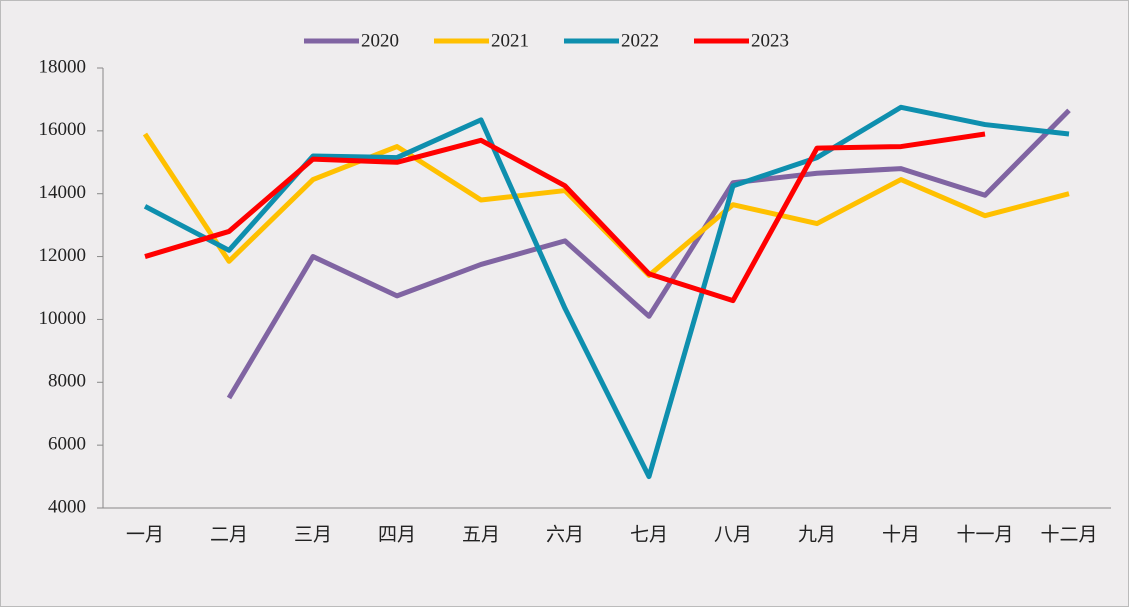 The width and height of the screenshot is (1129, 607). I want to click on y-tick-label: 18000, so click(63, 66).